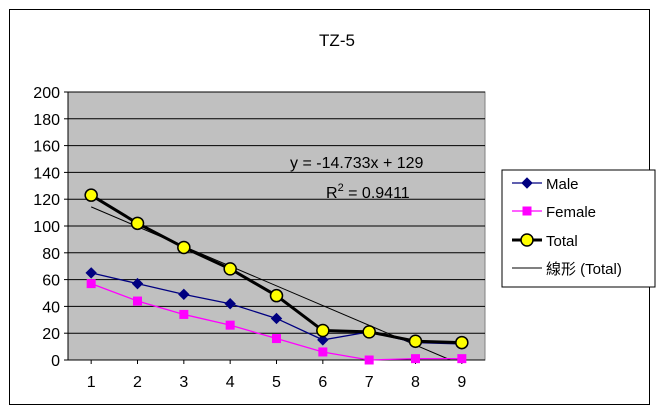 The height and width of the screenshot is (414, 659). Describe the element at coordinates (51, 254) in the screenshot. I see `y-tick-label: 80` at that location.